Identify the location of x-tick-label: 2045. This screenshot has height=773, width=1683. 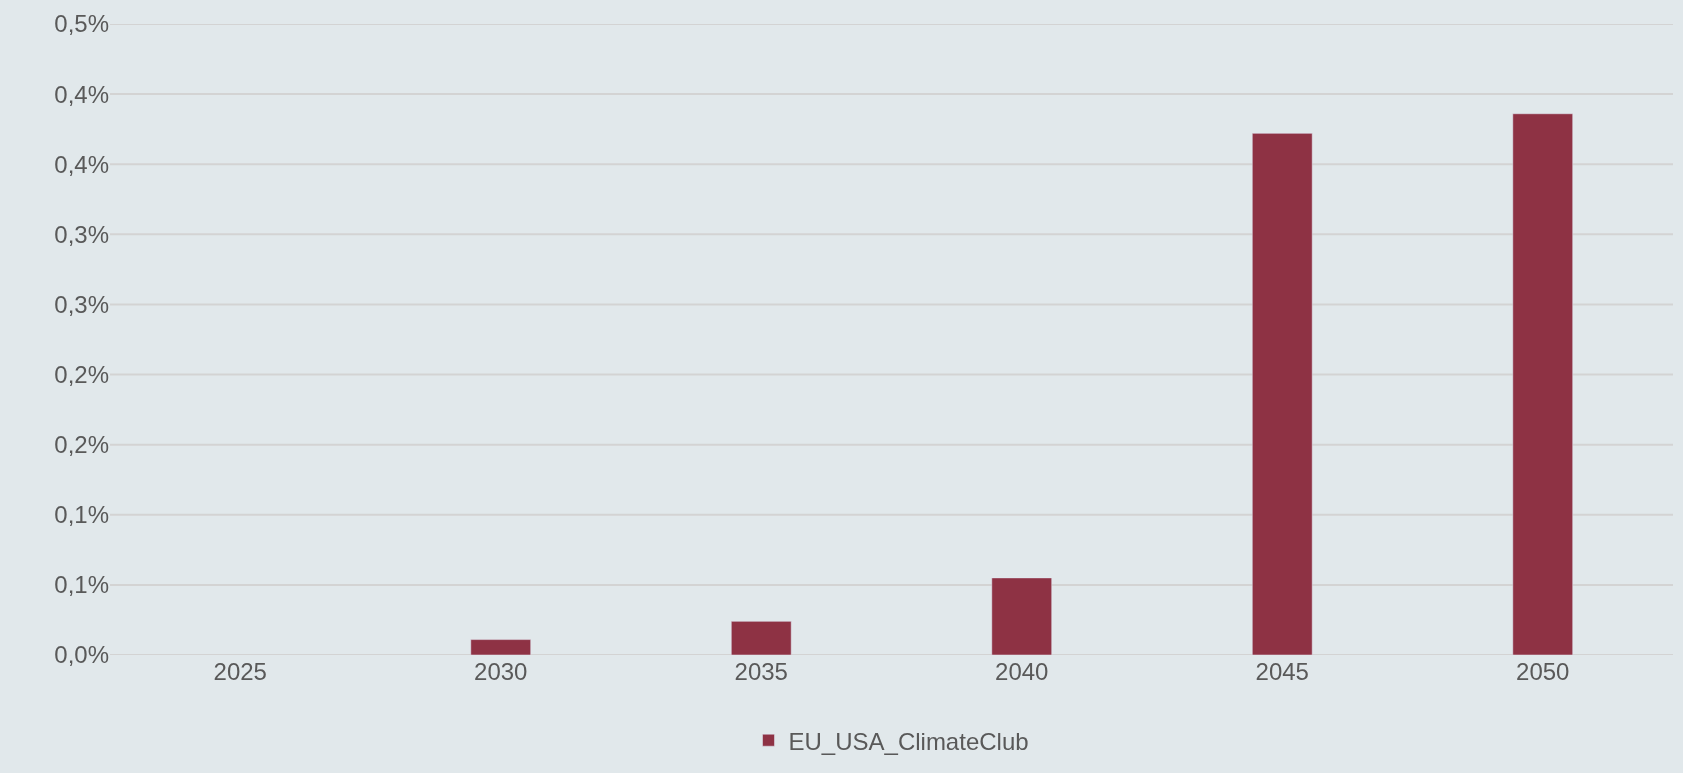
(1282, 671).